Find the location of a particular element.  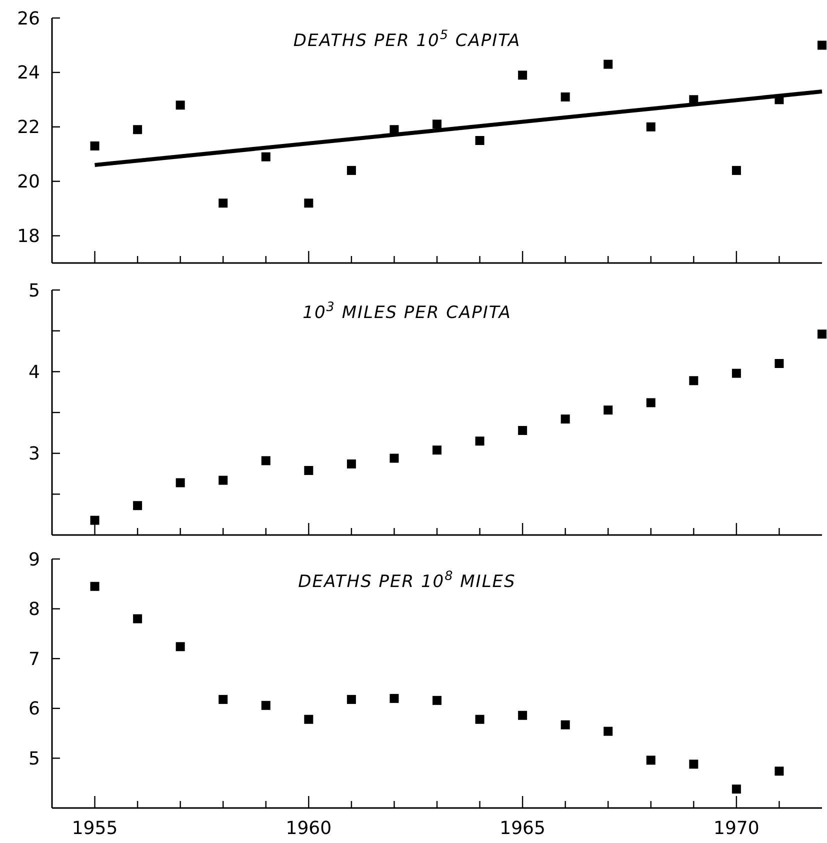

y-tick-label: 9 is located at coordinates (34, 559).